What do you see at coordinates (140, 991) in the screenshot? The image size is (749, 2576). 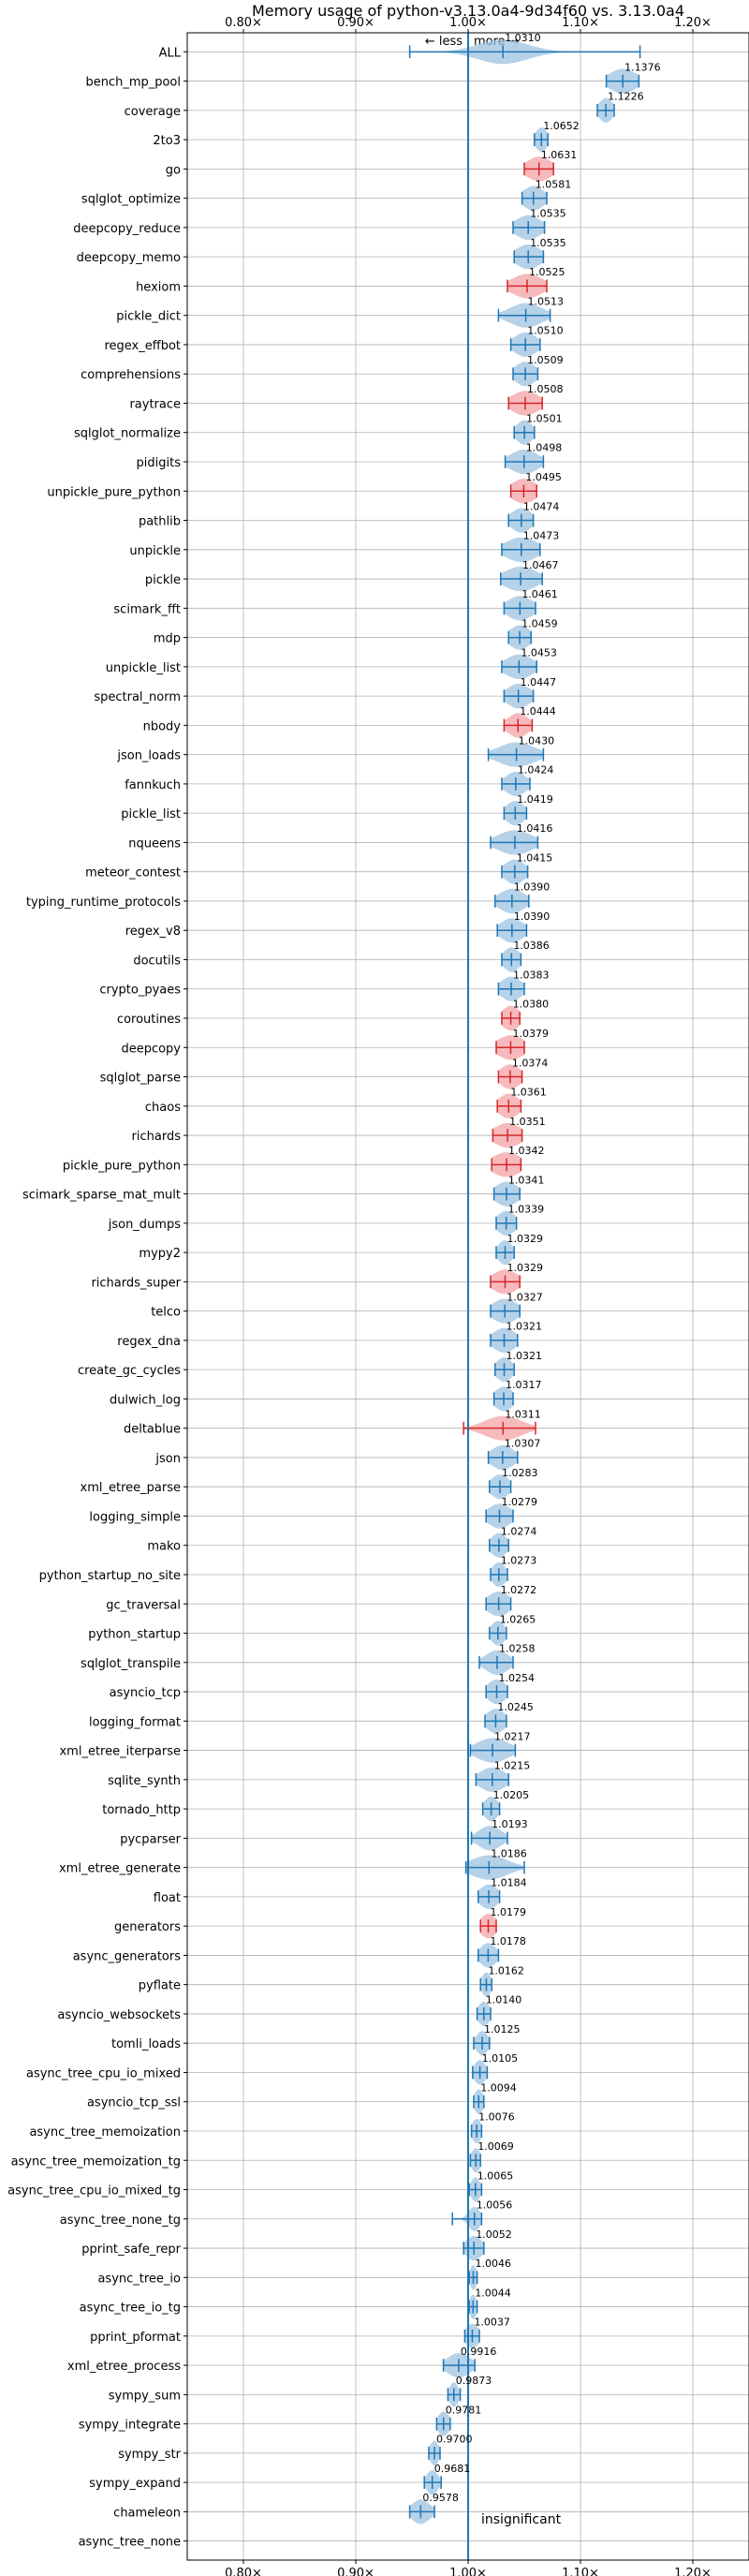 I see `benchmark-label: crypto_pyaes` at bounding box center [140, 991].